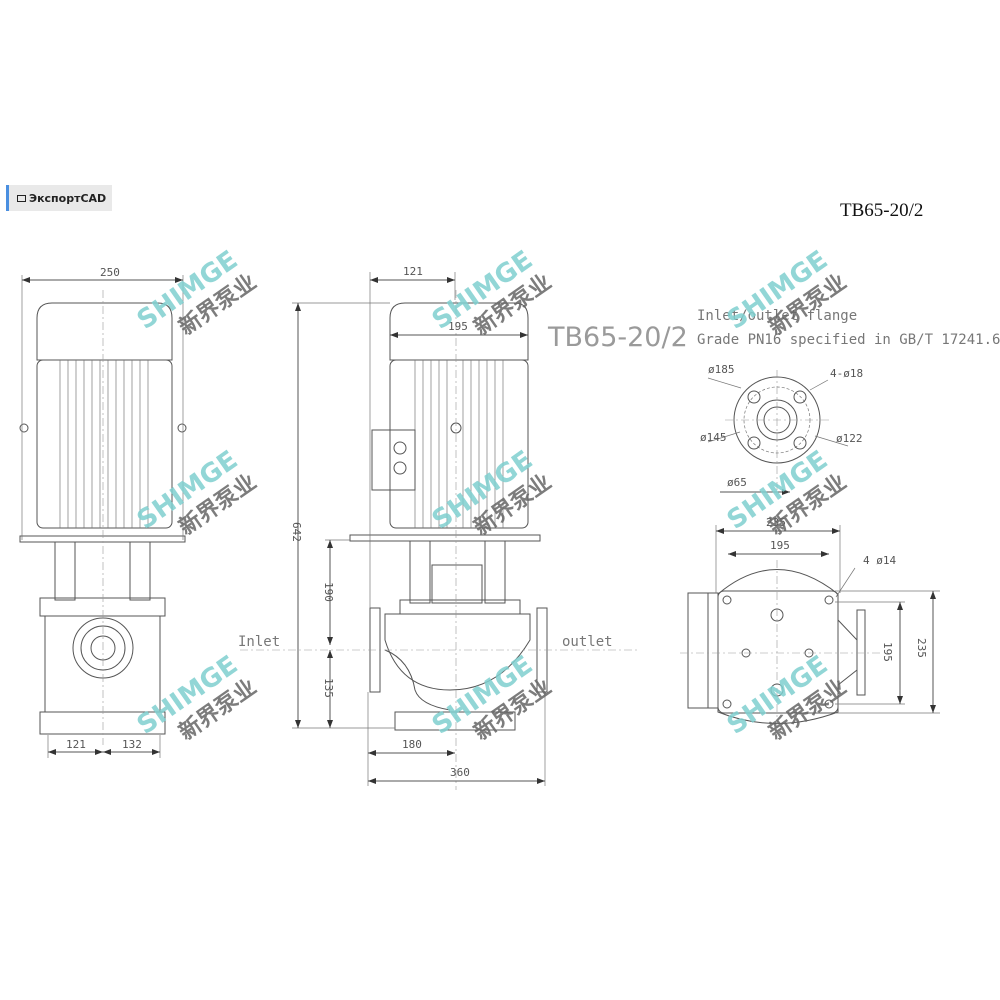 This screenshot has height=1000, width=1000. I want to click on dim-135: 135, so click(328, 688).